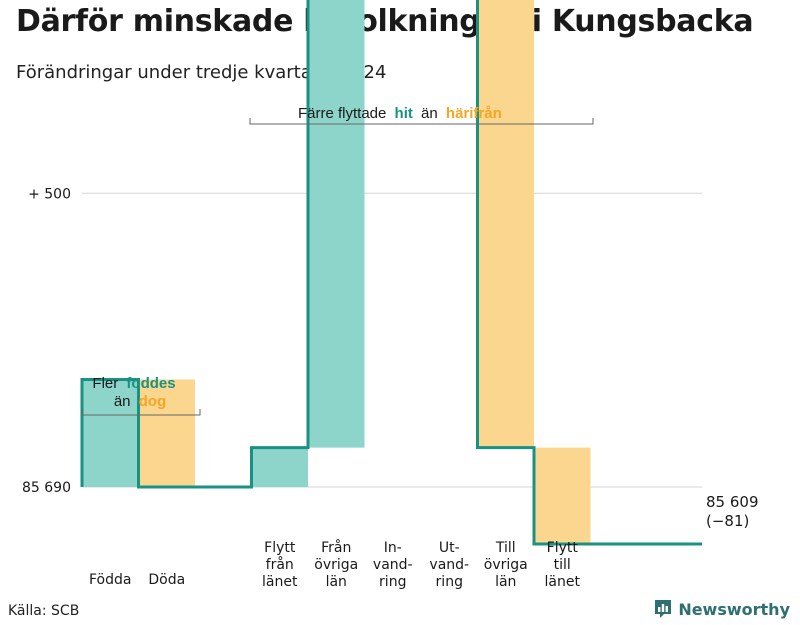 The image size is (800, 625). What do you see at coordinates (150, 383) in the screenshot?
I see `annotation-left-fodda: föddes` at bounding box center [150, 383].